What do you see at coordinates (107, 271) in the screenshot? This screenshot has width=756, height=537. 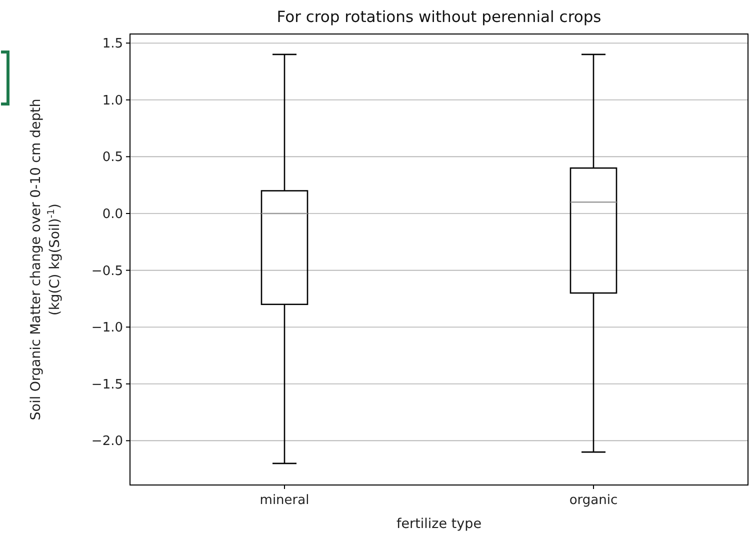 I see `y-tick-label: −0.5` at bounding box center [107, 271].